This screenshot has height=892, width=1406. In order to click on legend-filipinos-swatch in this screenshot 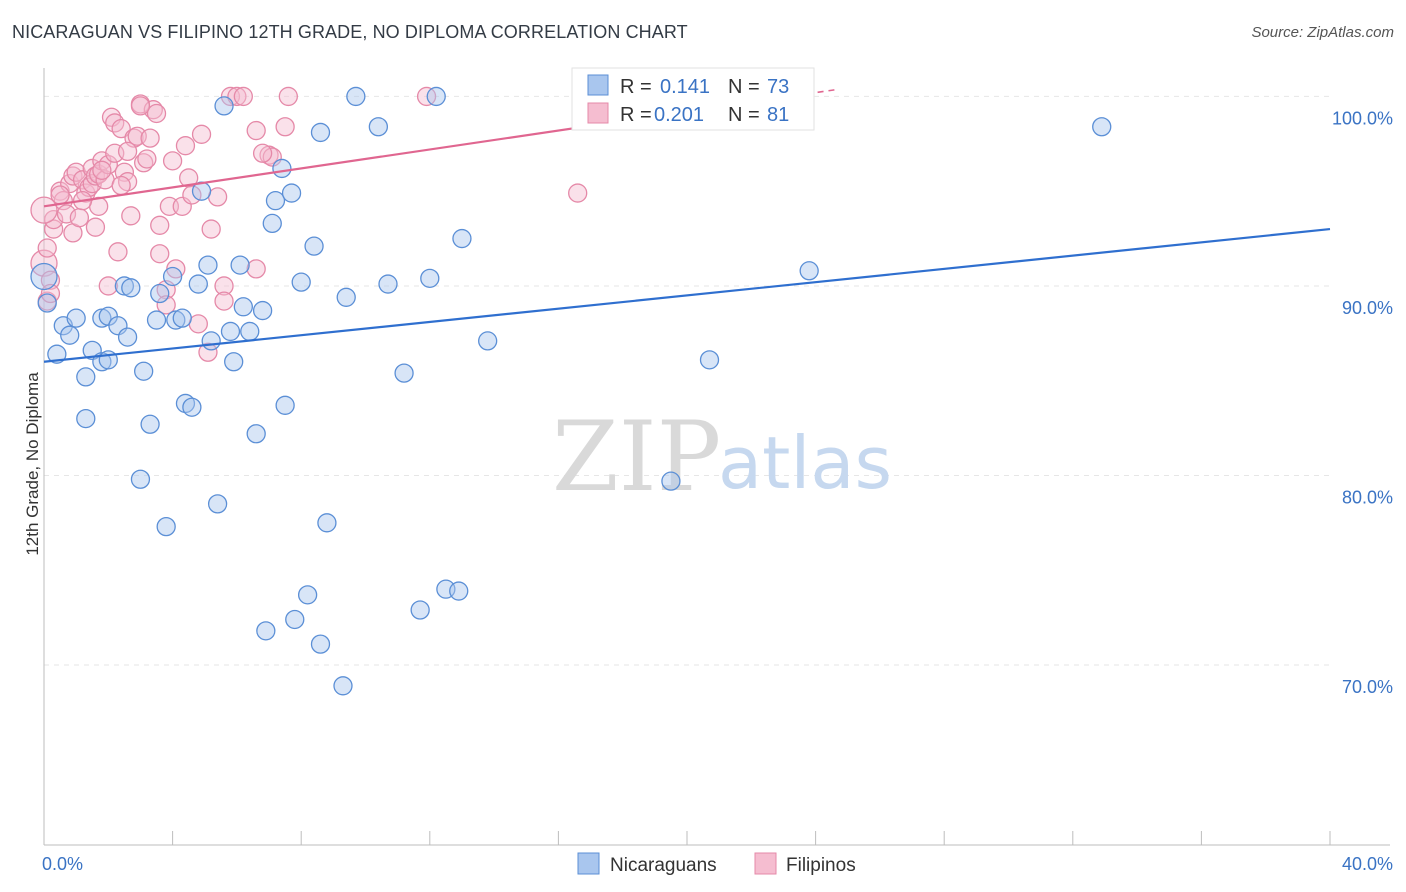, I will do `click(765, 863)`.